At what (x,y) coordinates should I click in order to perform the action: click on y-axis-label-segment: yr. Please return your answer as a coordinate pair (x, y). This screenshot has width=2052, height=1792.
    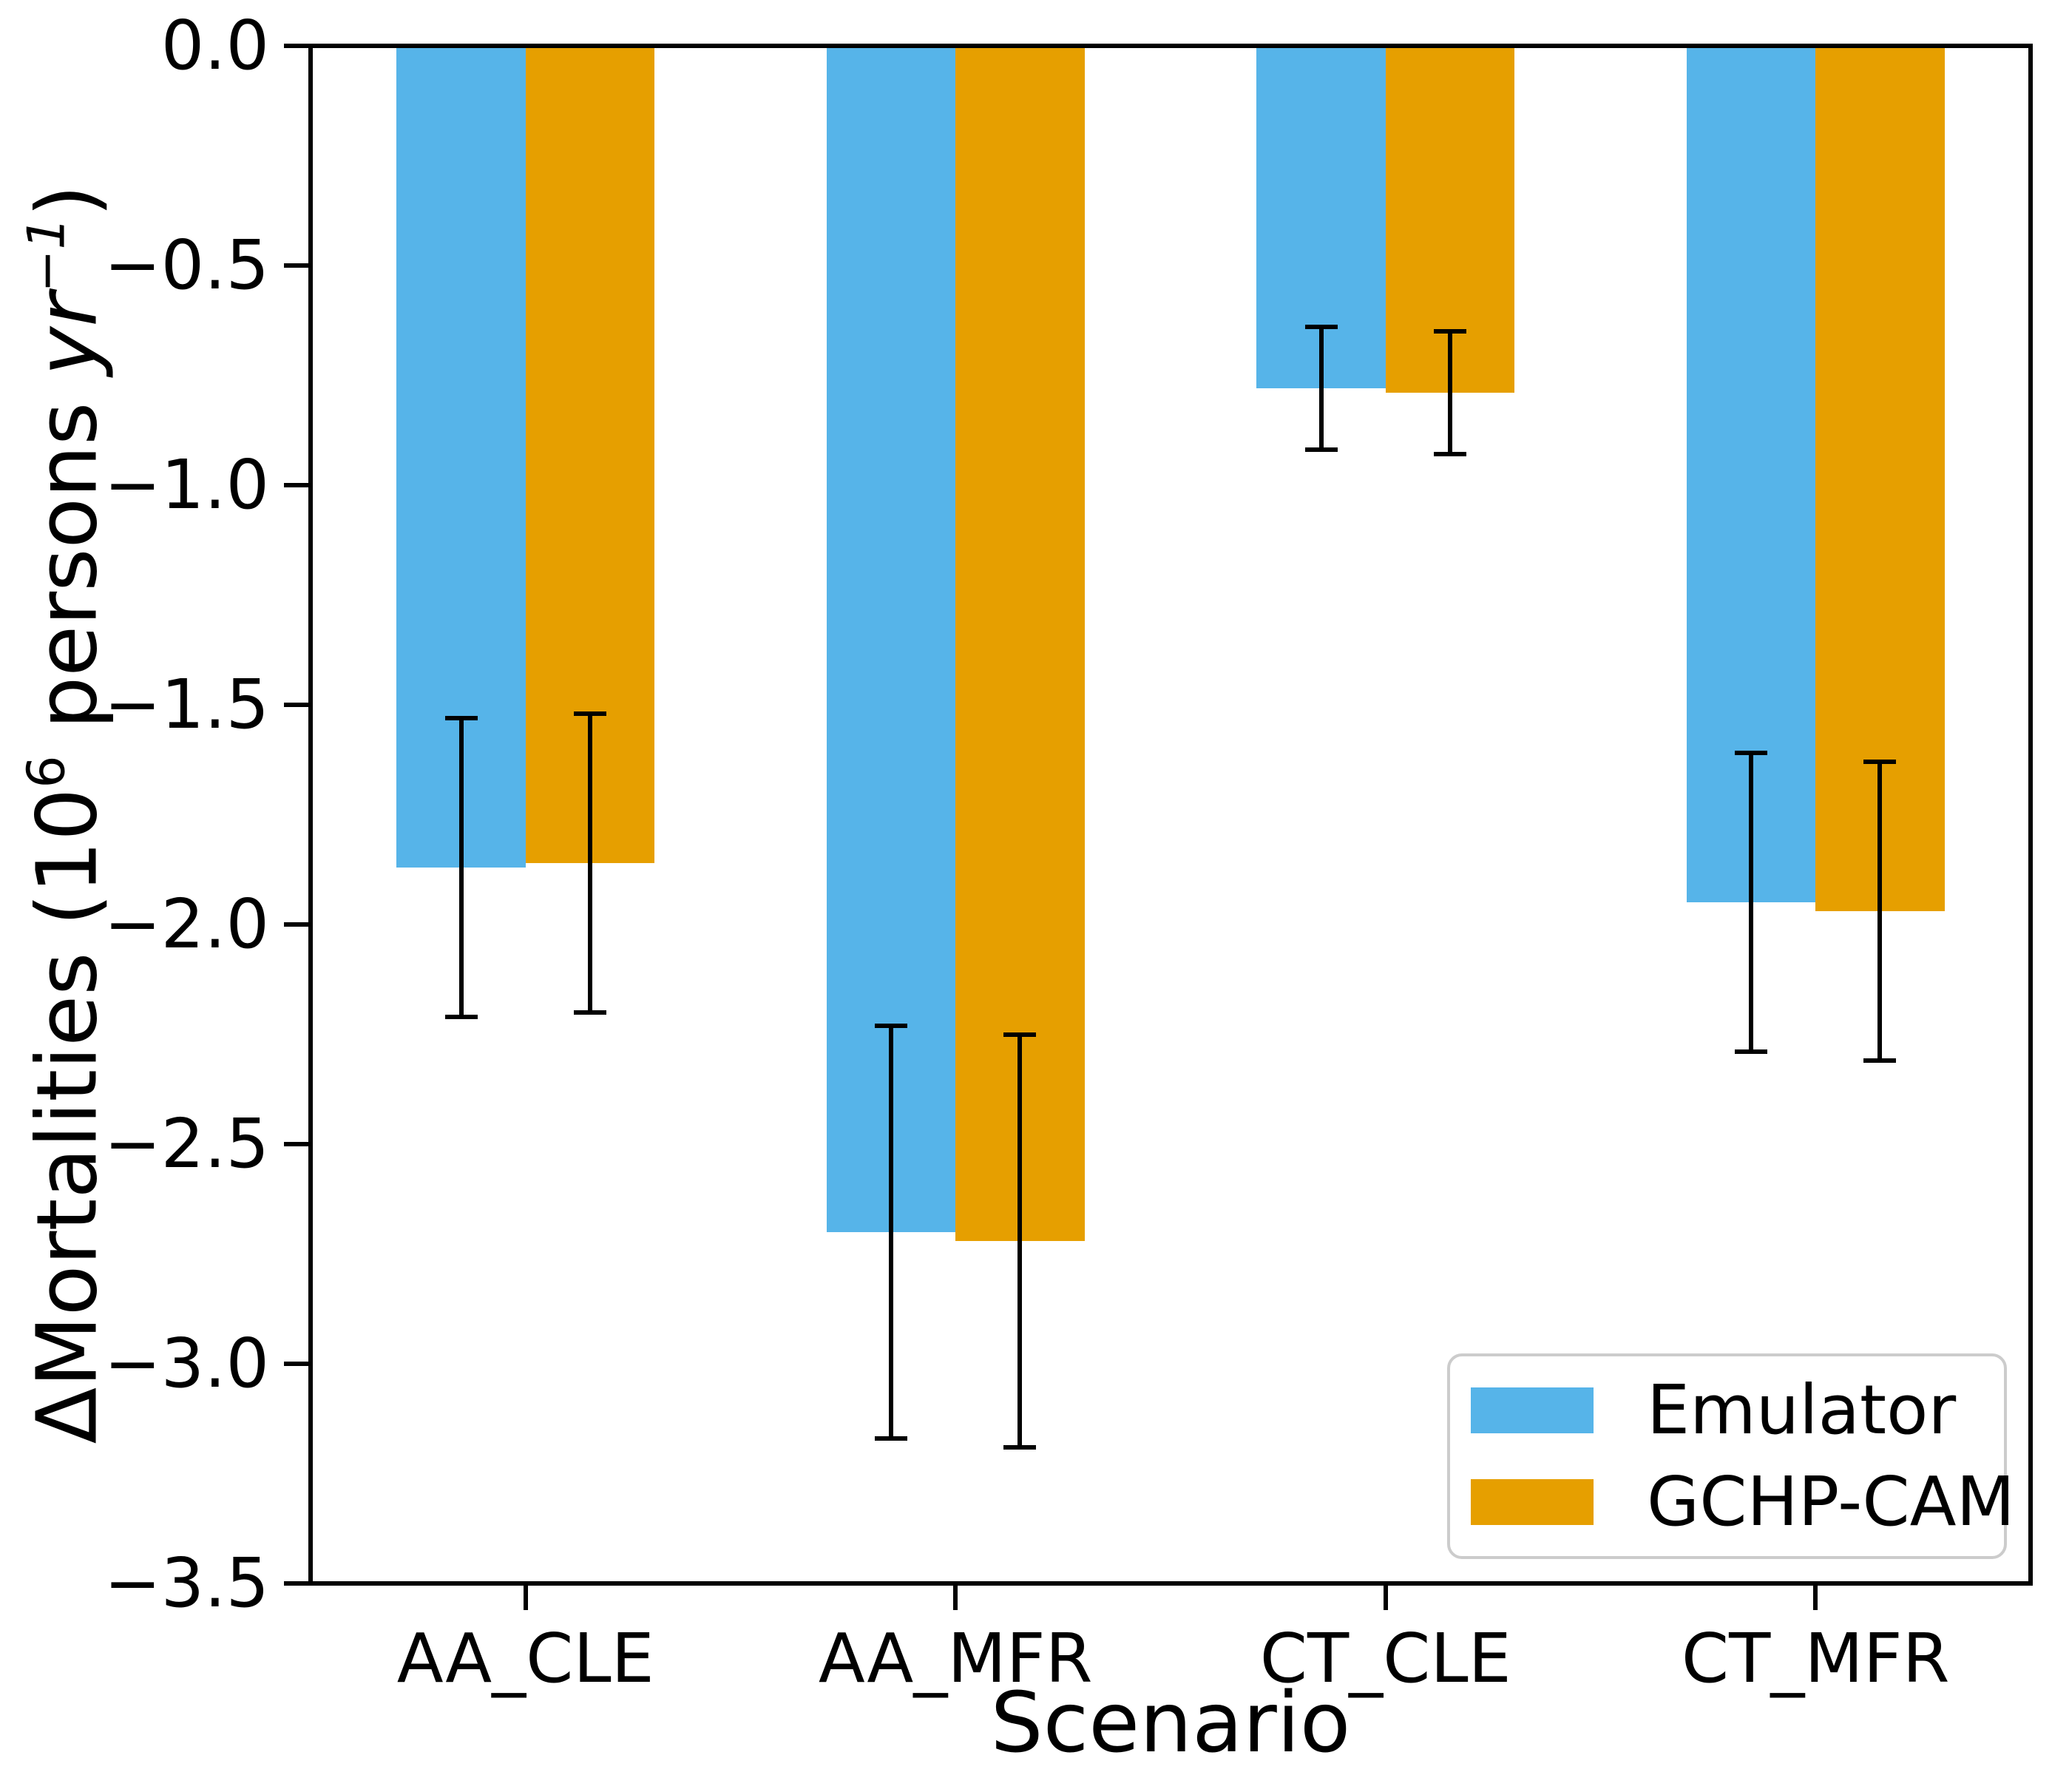
    Looking at the image, I should click on (67, 334).